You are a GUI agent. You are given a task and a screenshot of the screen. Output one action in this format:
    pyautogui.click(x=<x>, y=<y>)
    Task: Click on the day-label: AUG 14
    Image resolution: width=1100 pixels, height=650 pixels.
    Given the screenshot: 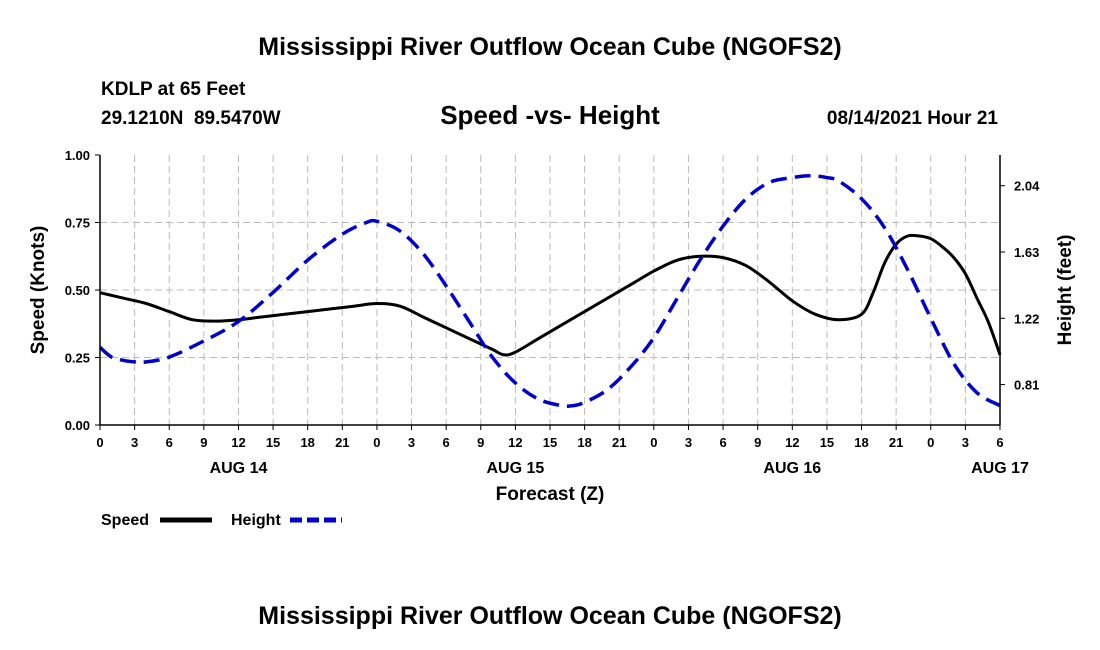 What is the action you would take?
    pyautogui.click(x=239, y=468)
    